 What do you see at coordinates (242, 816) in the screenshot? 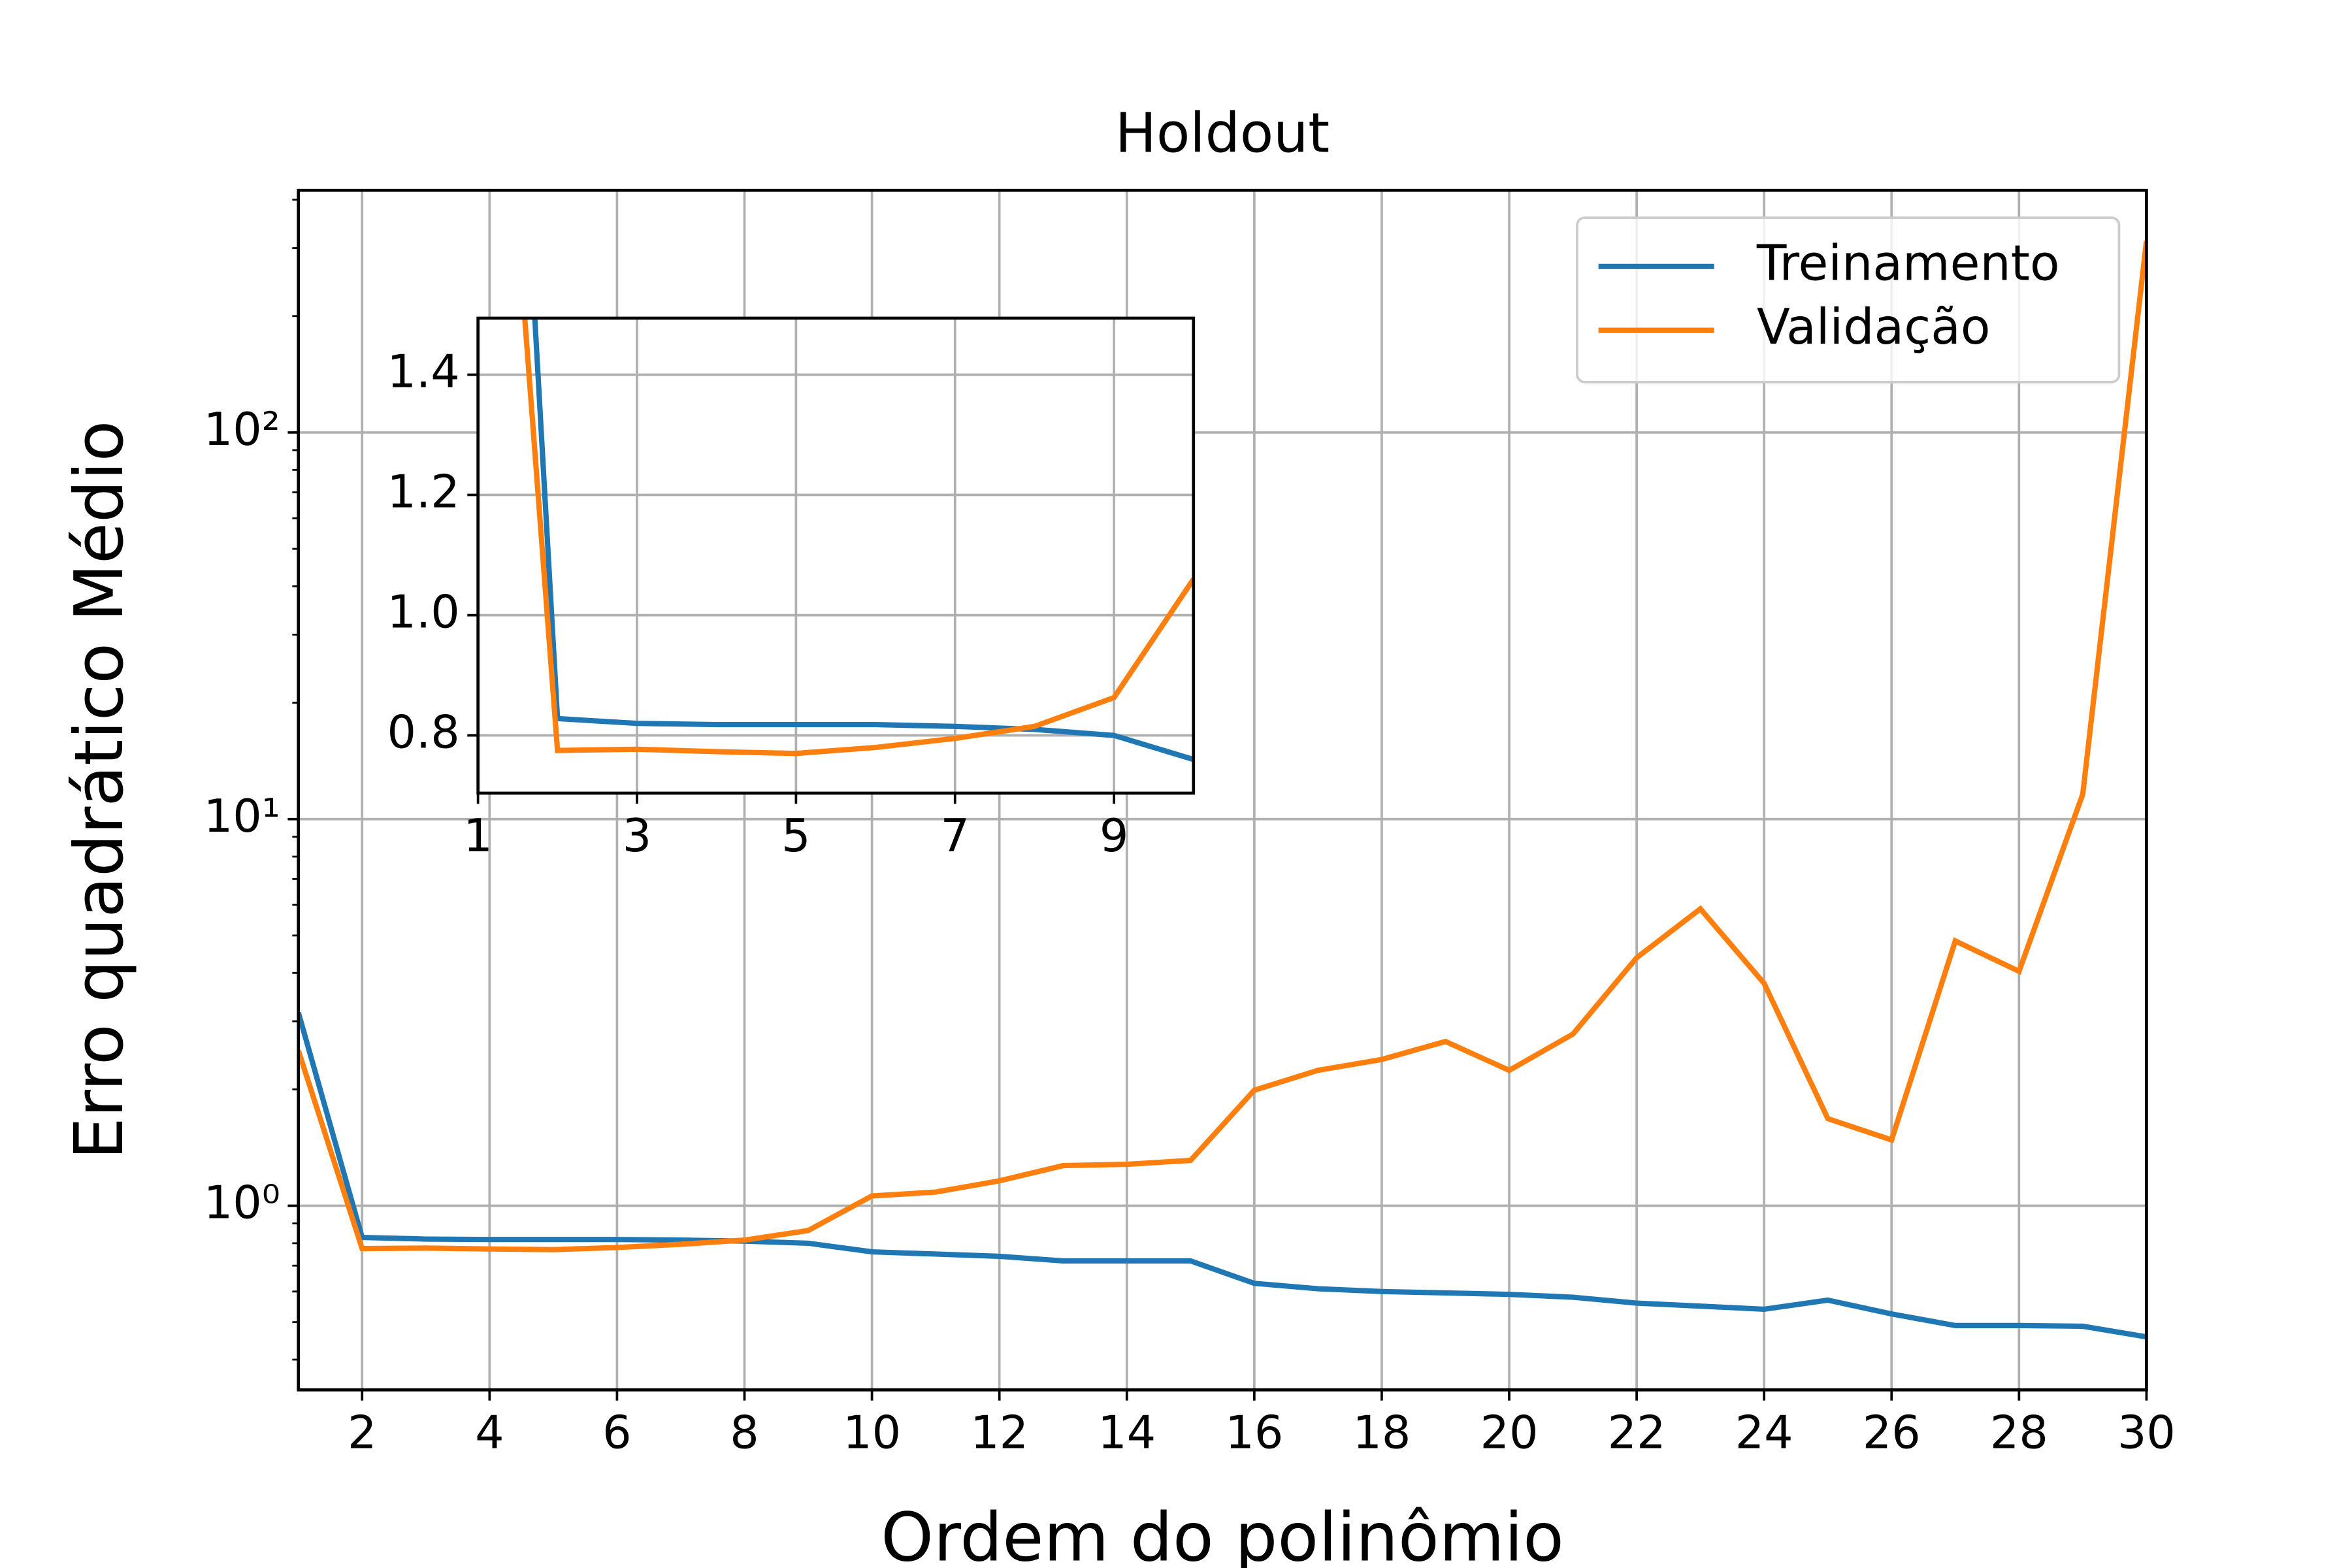
I see `y-tick-label: 10¹` at bounding box center [242, 816].